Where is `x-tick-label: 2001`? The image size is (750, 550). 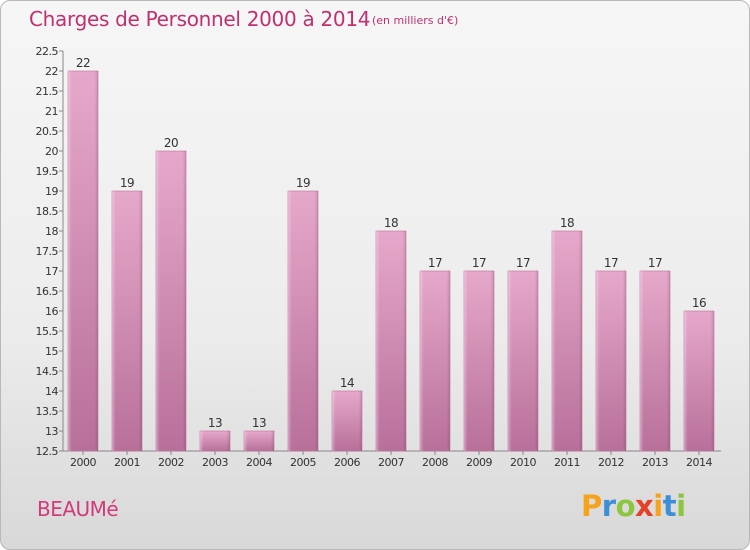
x-tick-label: 2001 is located at coordinates (127, 462).